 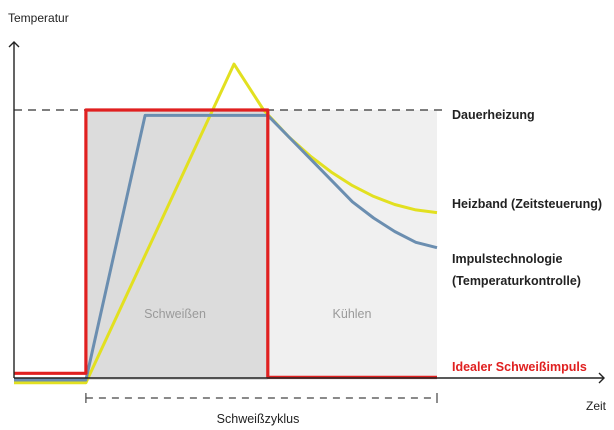 I want to click on label-dauerheizung: Dauerheizung, so click(x=493, y=115).